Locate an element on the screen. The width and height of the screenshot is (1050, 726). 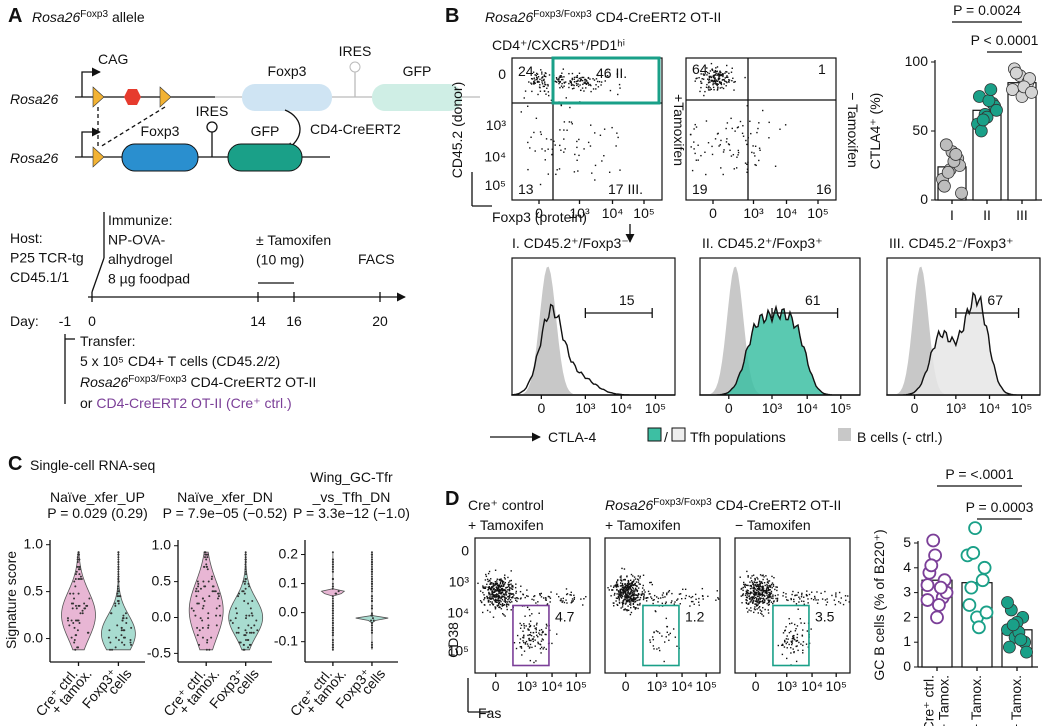
header-b-part: CD4-CreERT2 OT-II is located at coordinates (657, 17).